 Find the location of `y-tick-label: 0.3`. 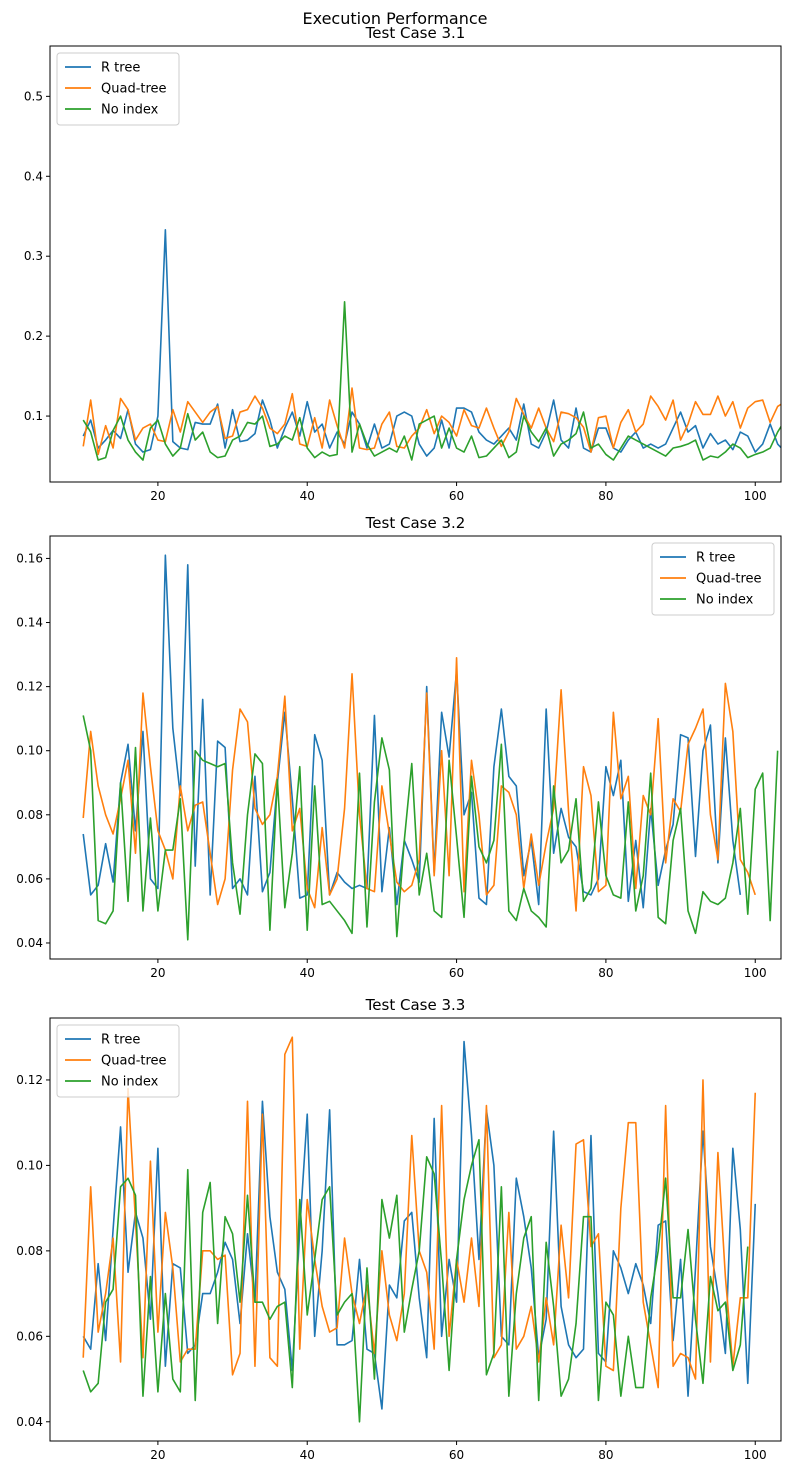

y-tick-label: 0.3 is located at coordinates (33, 256).